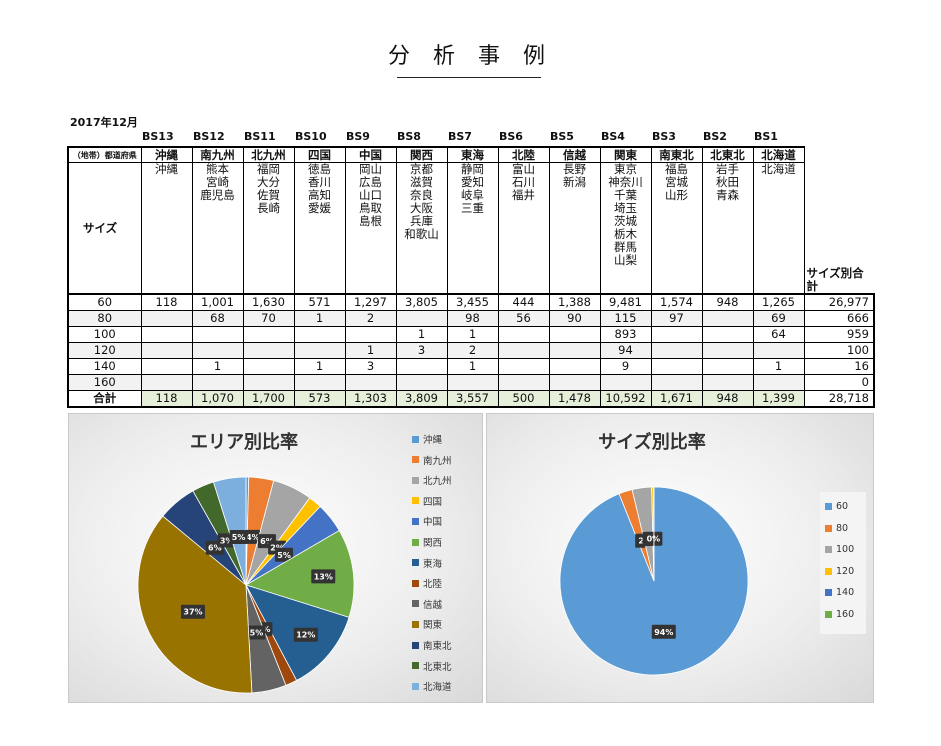 This screenshot has width=941, height=746. Describe the element at coordinates (319, 208) in the screenshot. I see `prefecture-name: 愛媛` at that location.